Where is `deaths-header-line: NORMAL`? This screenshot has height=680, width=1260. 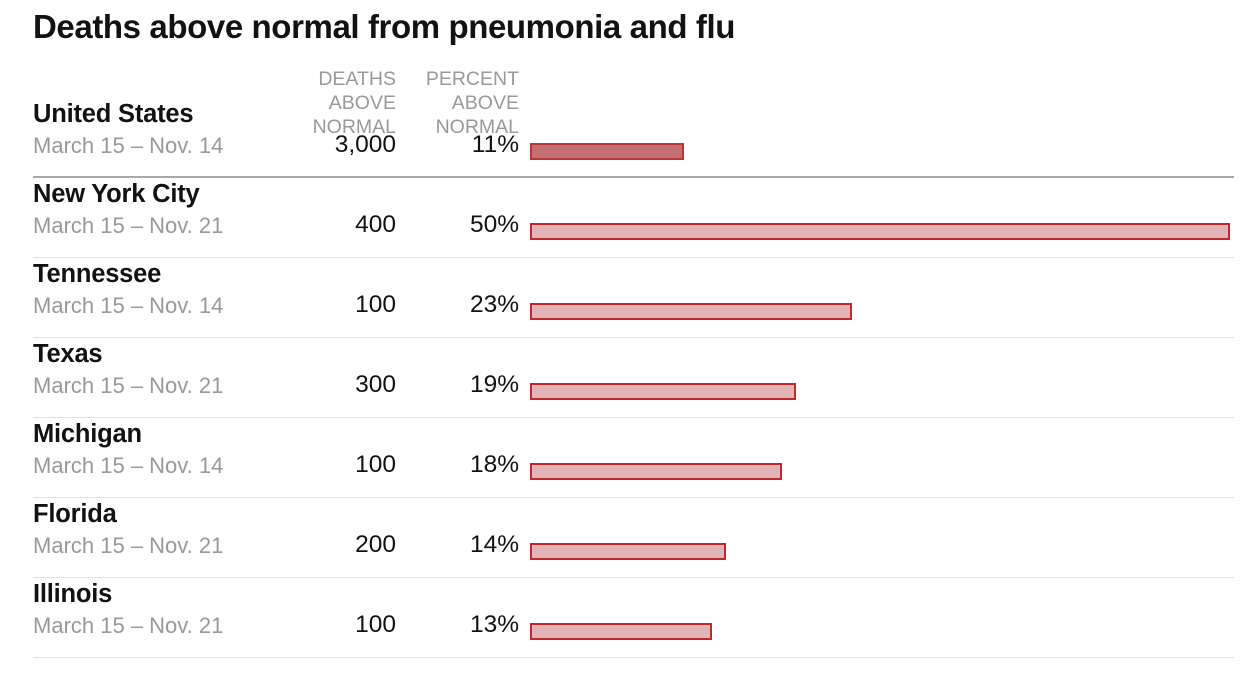 deaths-header-line: NORMAL is located at coordinates (354, 127).